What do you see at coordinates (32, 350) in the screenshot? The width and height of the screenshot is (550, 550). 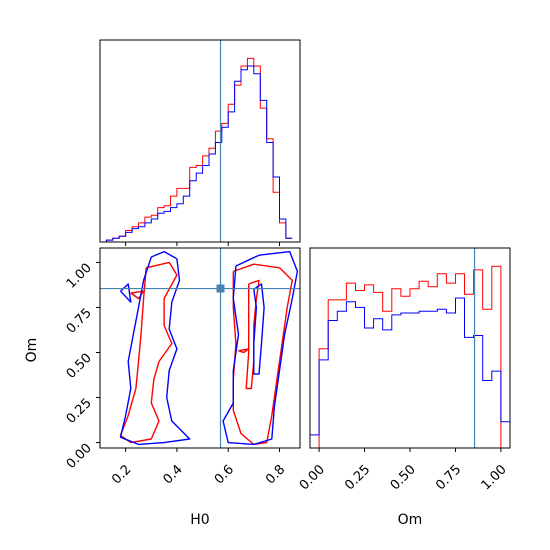 I see `y-axis-label-om: Om` at bounding box center [32, 350].